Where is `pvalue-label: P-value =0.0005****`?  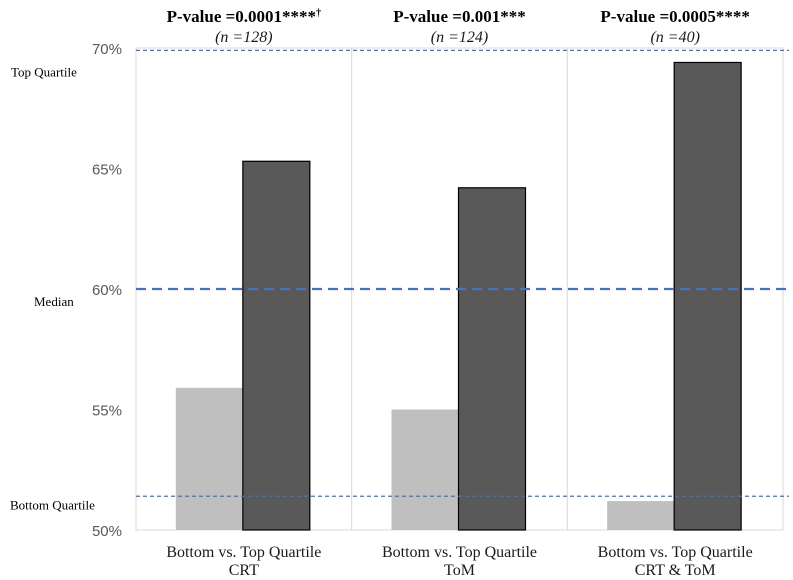
pvalue-label: P-value =0.0005**** is located at coordinates (674, 16).